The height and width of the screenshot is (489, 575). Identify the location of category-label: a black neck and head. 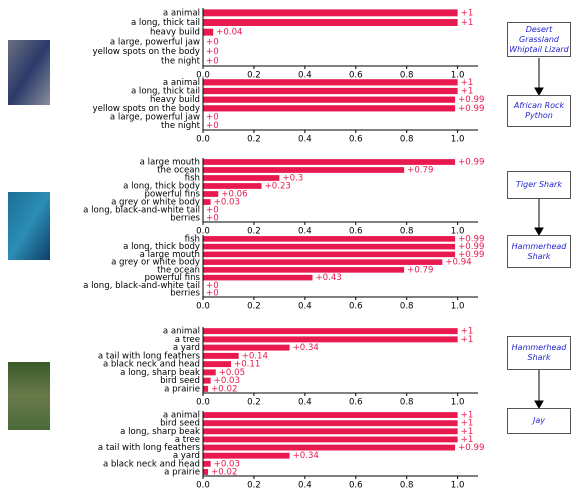
(151, 365).